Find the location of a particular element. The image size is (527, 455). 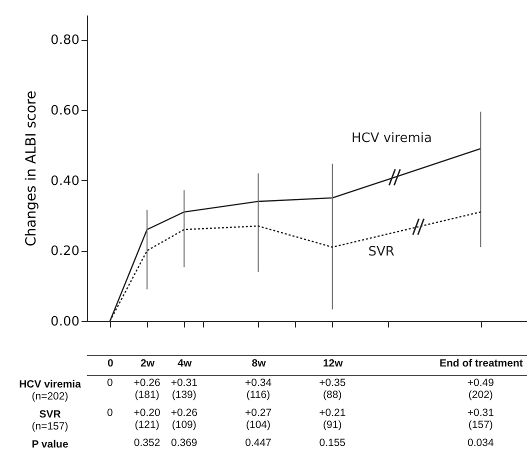

y-axis-title: Changes in ALBI score is located at coordinates (32, 168).